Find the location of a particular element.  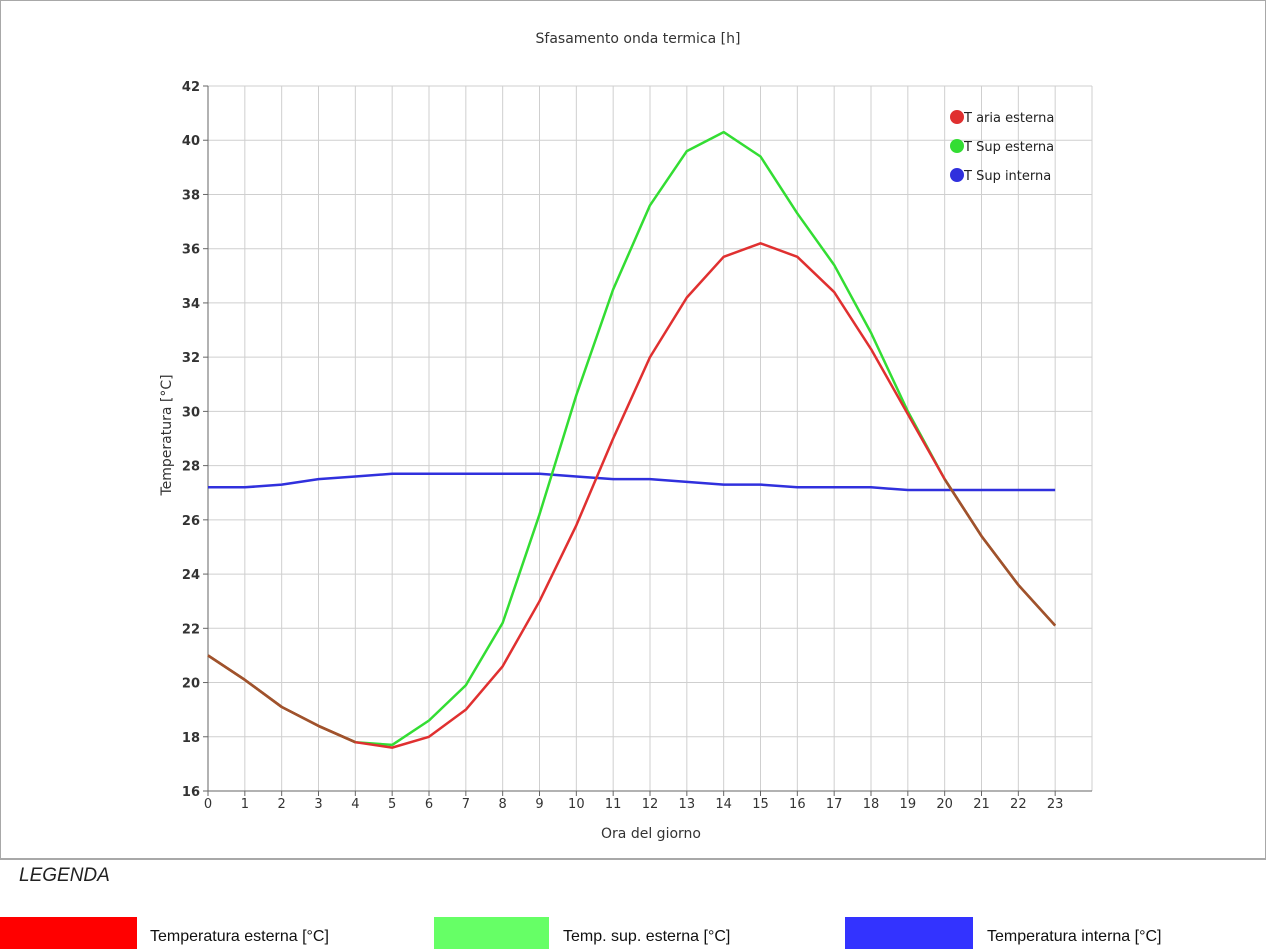

legend-entry-t-sup-interna: T Sup interna is located at coordinates (1007, 176).